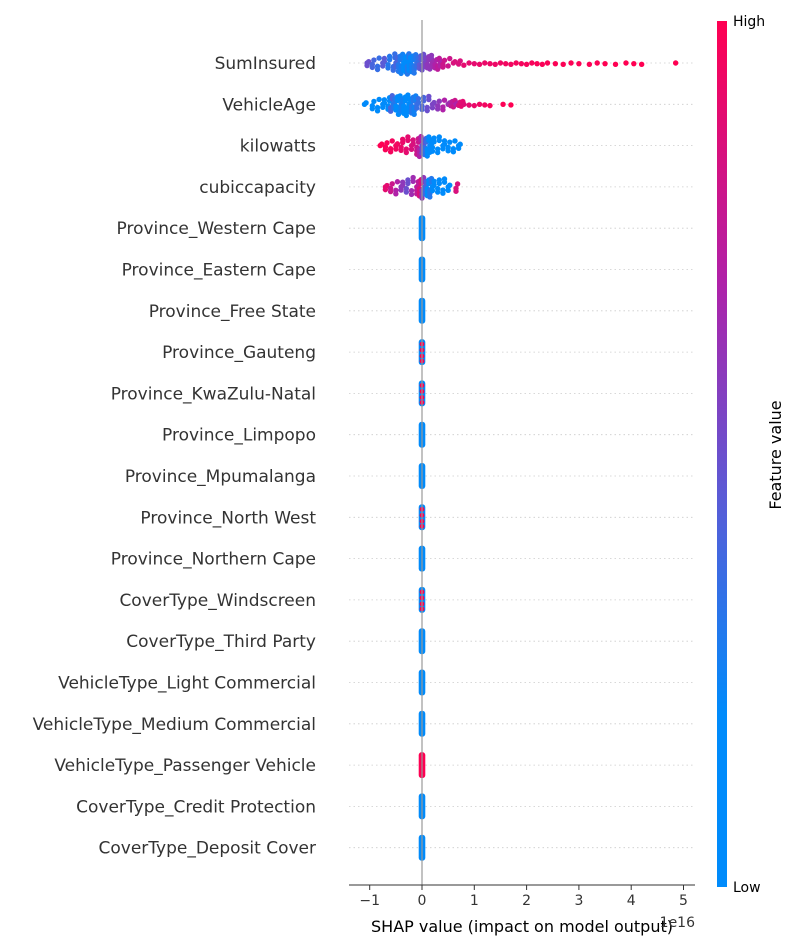 Image resolution: width=800 pixels, height=950 pixels. I want to click on x-tick-label: 2, so click(526, 901).